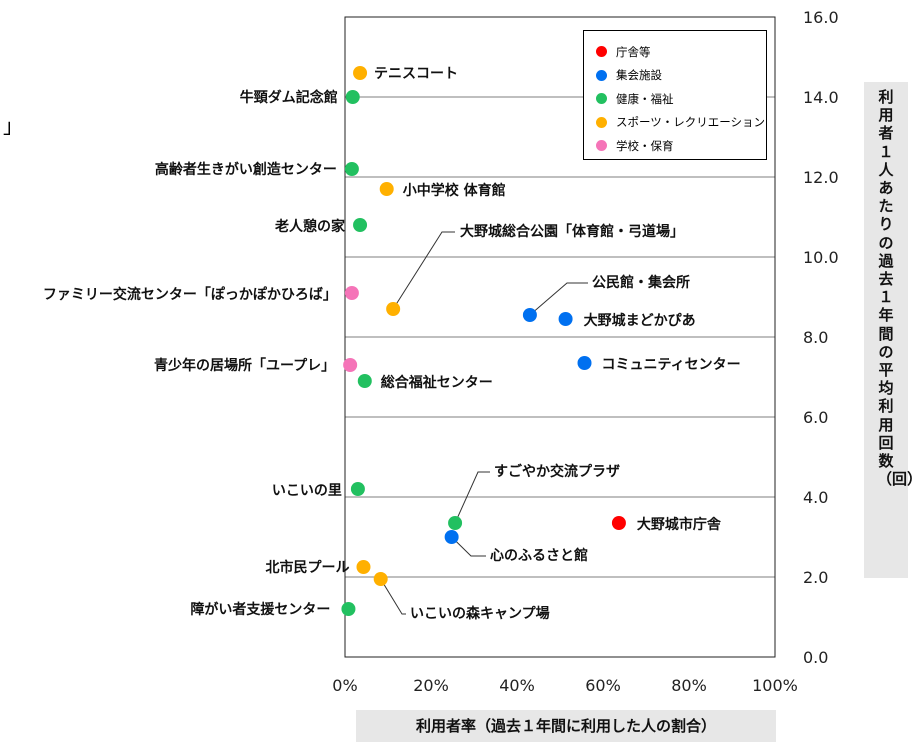 The width and height of the screenshot is (922, 747). I want to click on x-axis-title-text: 利用者率（過去１年間に利用した人の割合）, so click(565, 726).